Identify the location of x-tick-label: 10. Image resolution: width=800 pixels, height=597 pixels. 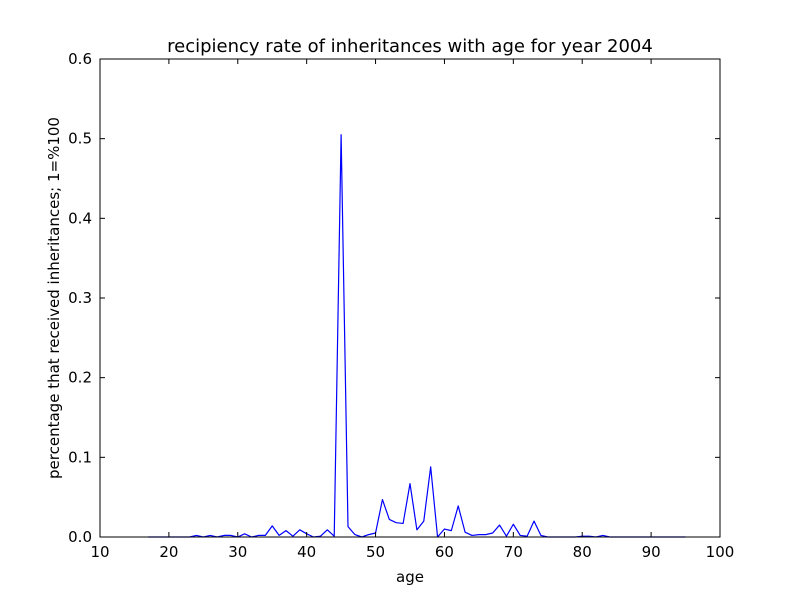
(99, 552).